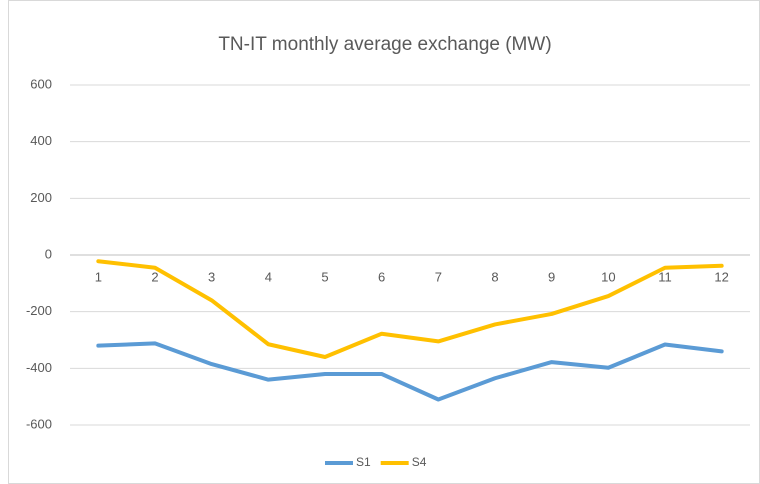 This screenshot has width=760, height=484. I want to click on x-tick-label: 6, so click(381, 276).